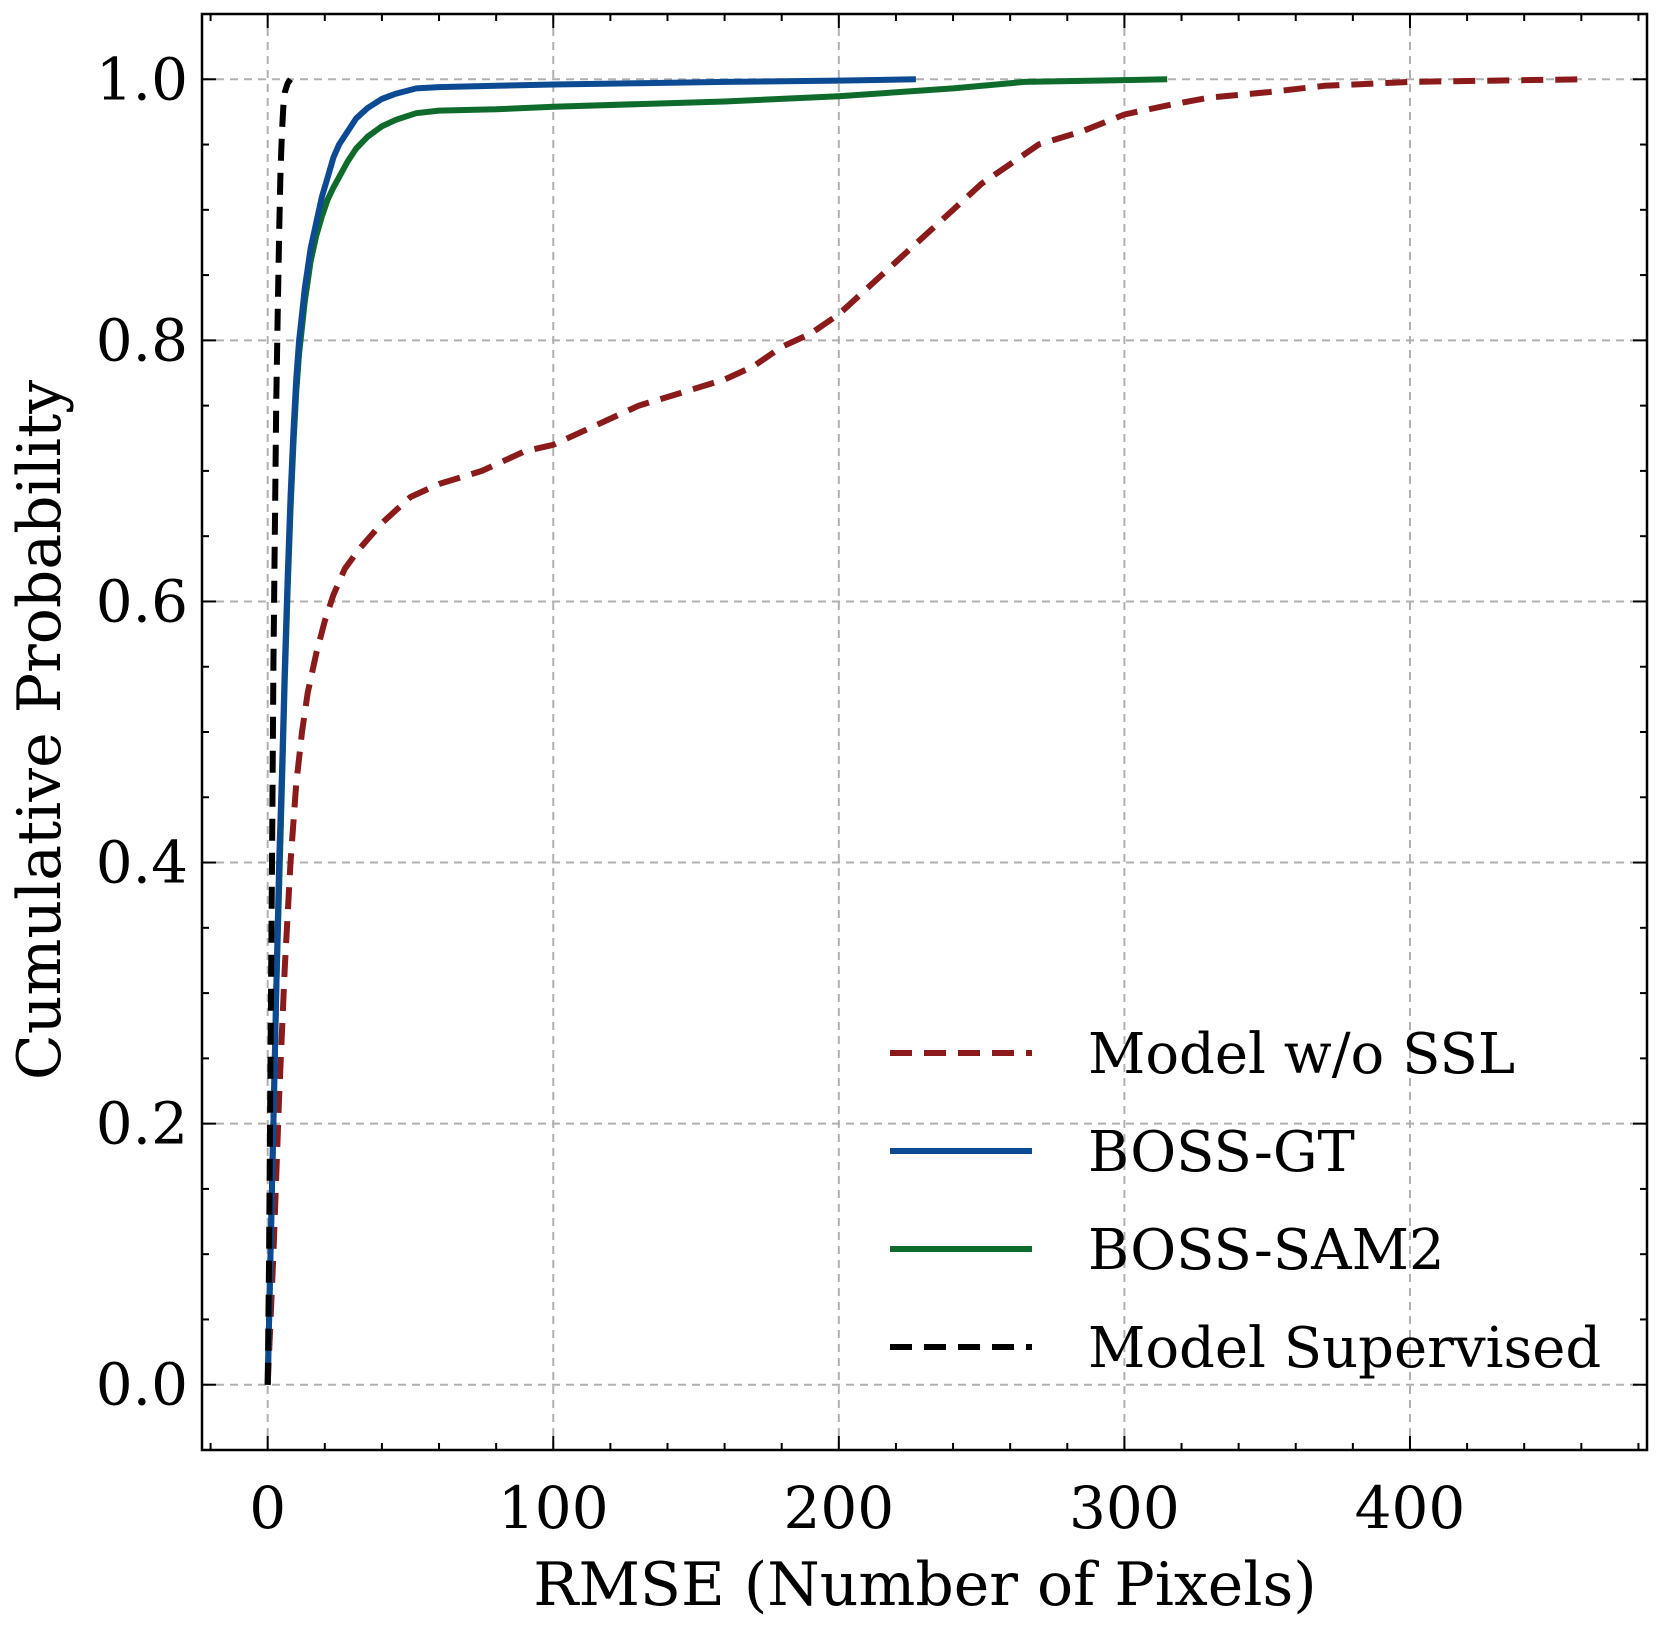  What do you see at coordinates (1410, 1508) in the screenshot?
I see `x-tick-label: 400` at bounding box center [1410, 1508].